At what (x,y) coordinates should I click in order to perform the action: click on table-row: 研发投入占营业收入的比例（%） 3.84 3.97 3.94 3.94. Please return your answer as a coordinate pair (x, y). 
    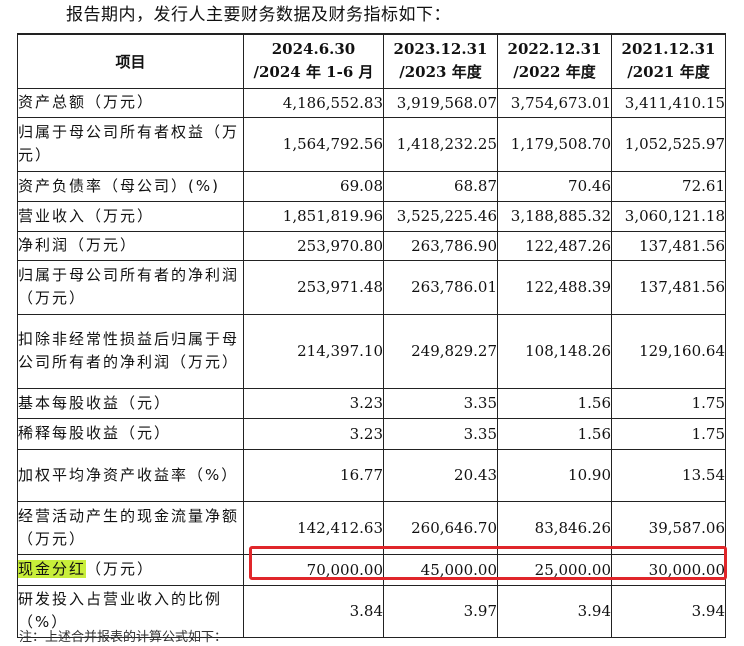
    Looking at the image, I should click on (371, 611).